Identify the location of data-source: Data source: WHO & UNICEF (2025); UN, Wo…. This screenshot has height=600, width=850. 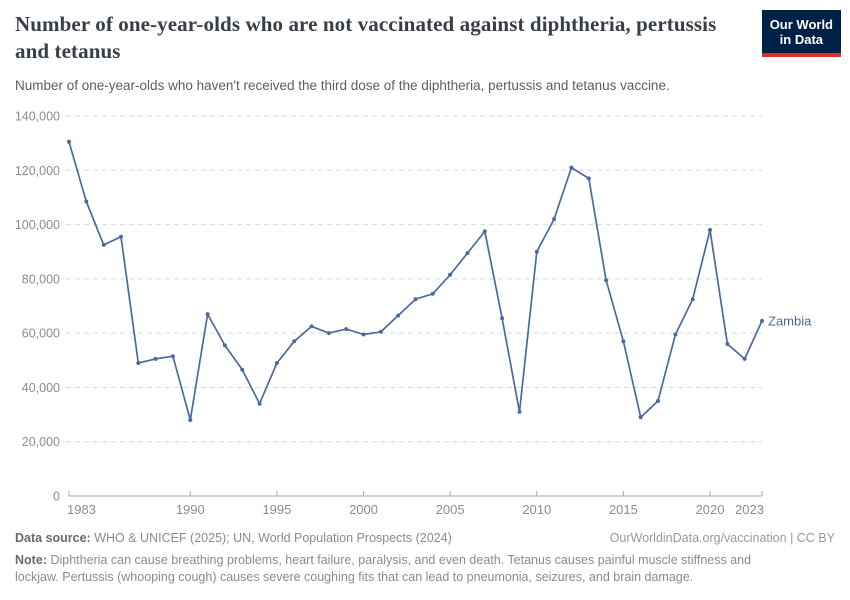
(233, 538).